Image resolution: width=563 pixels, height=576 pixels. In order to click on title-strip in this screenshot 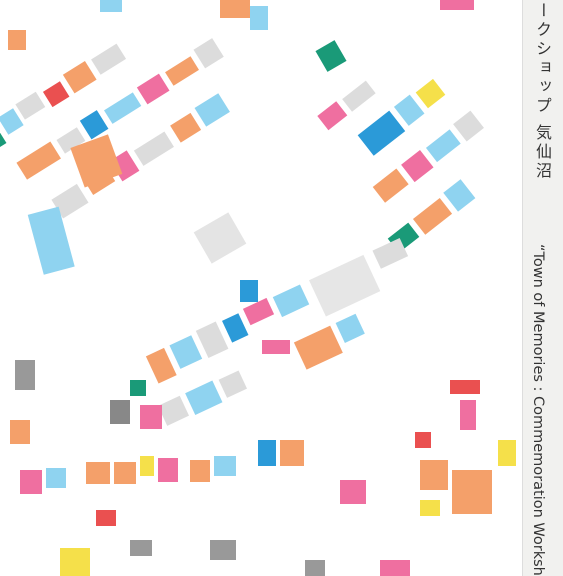, I will do `click(542, 288)`.